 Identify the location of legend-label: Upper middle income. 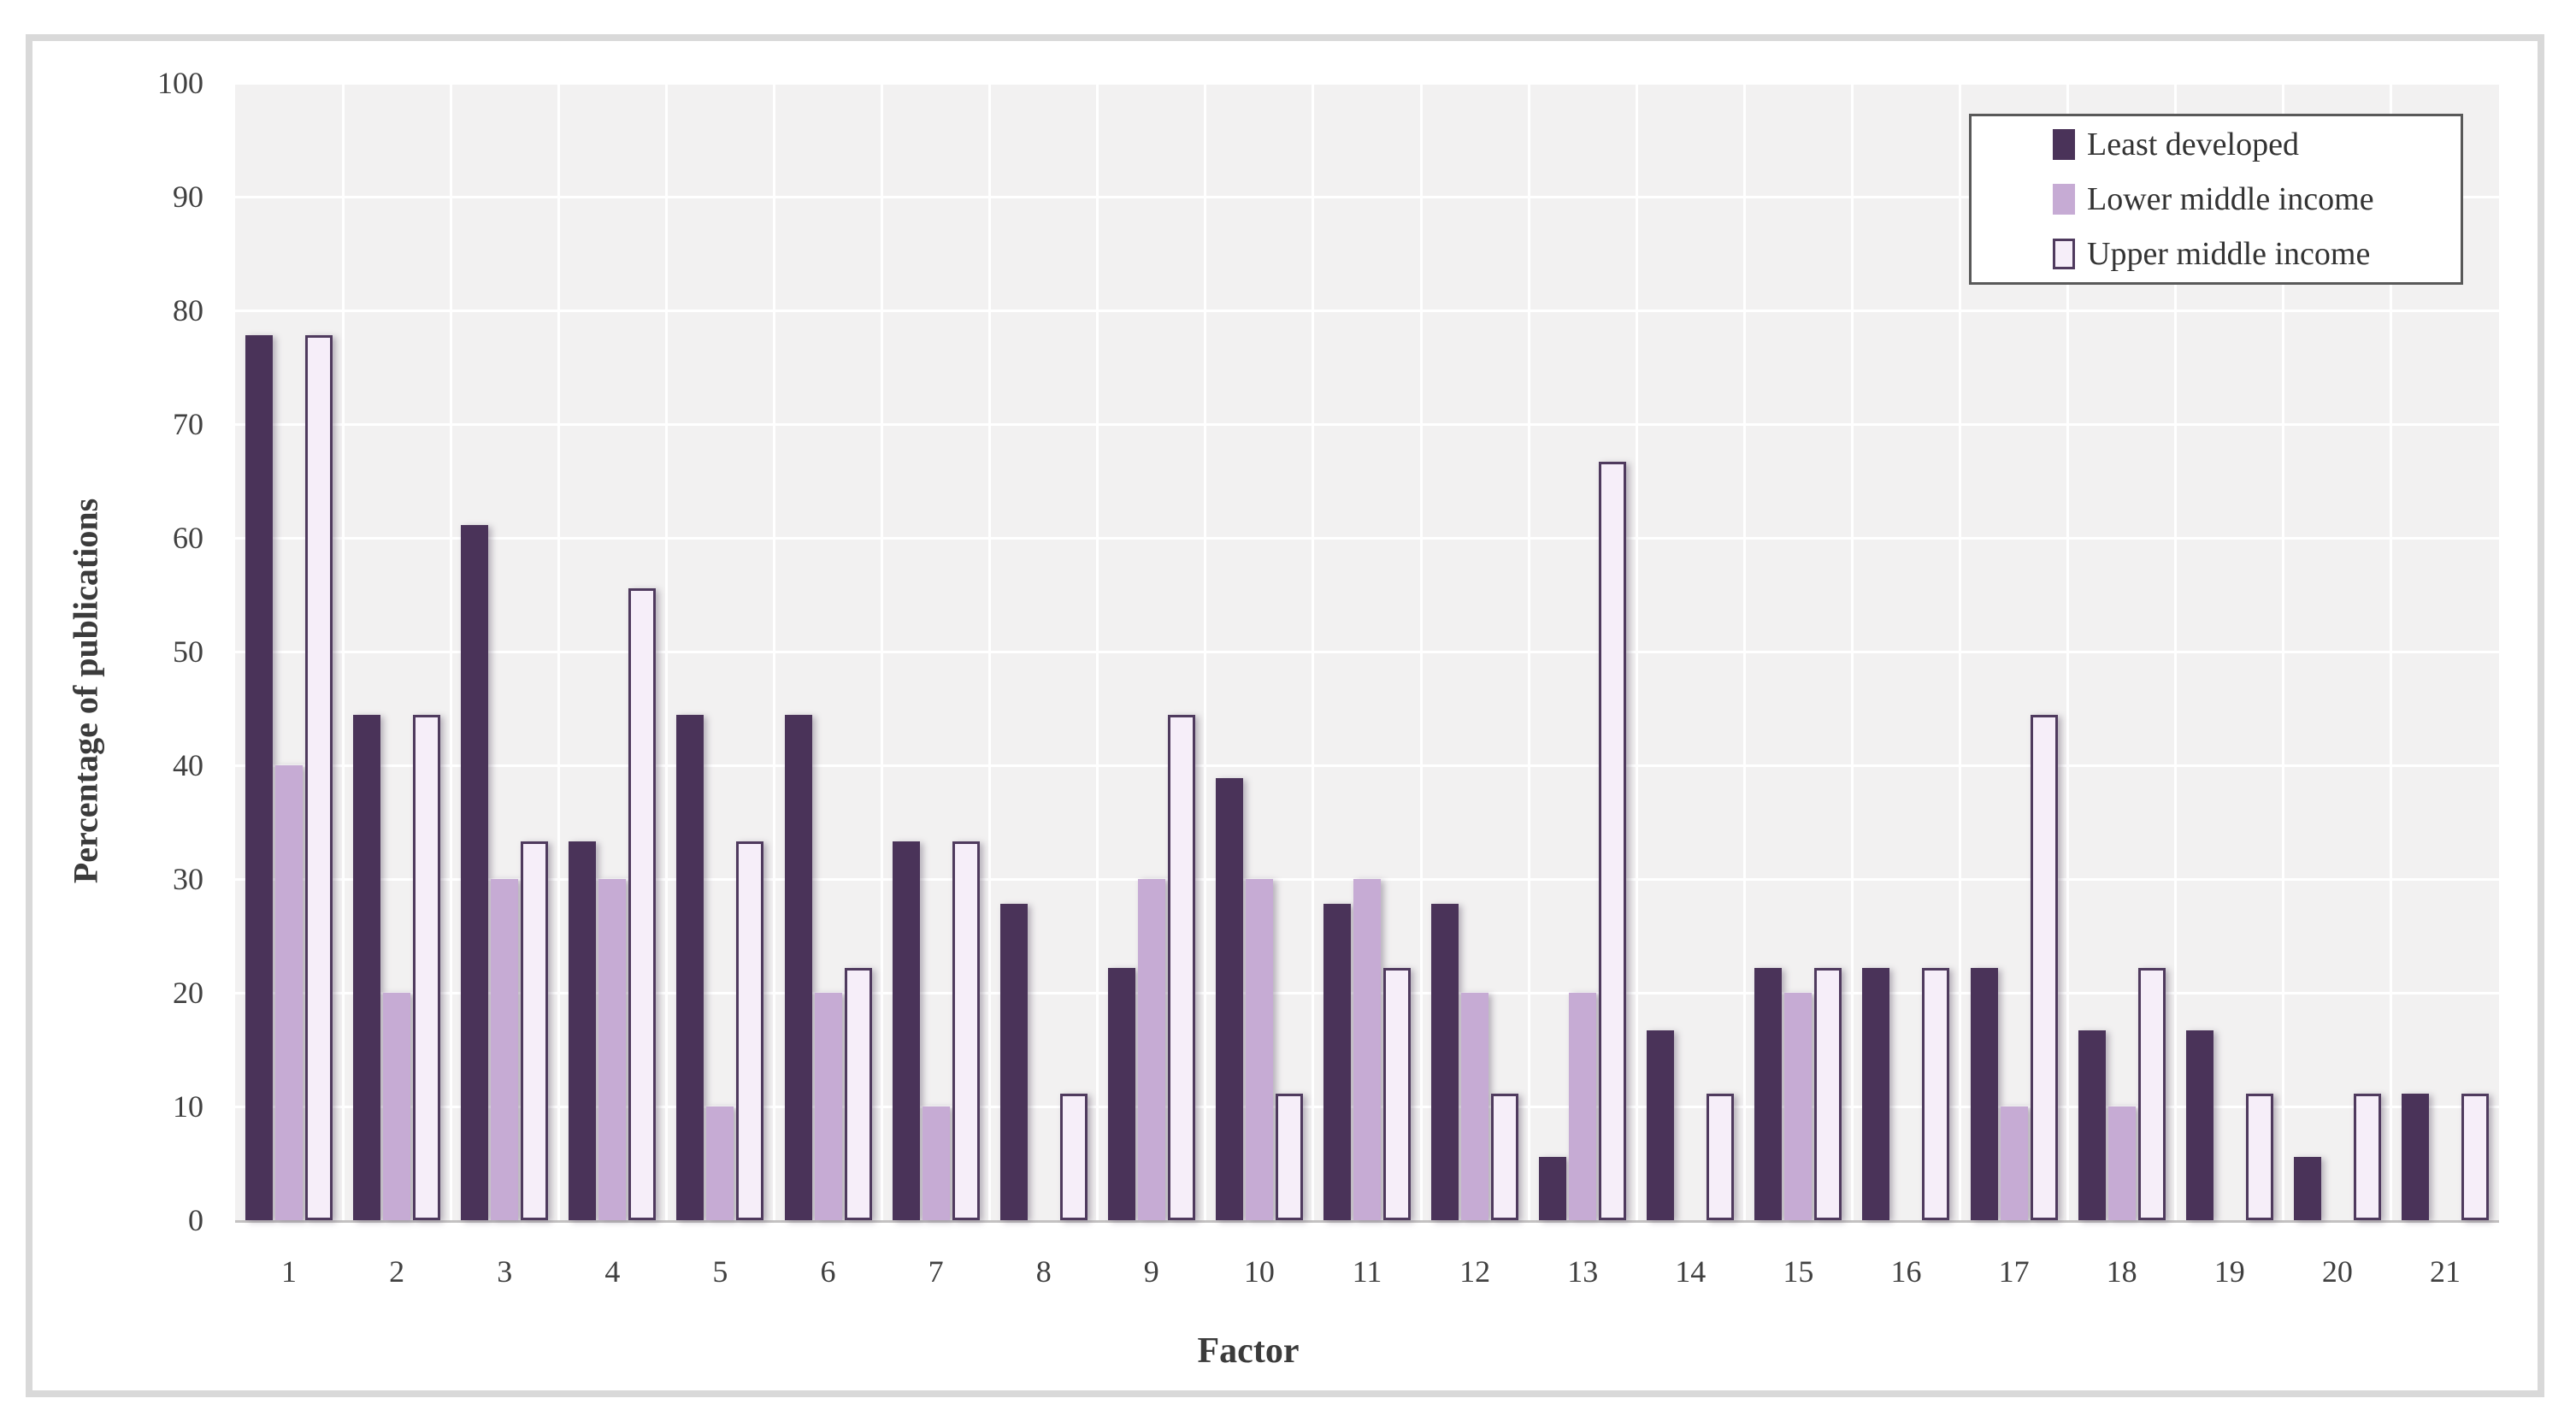
(2229, 254).